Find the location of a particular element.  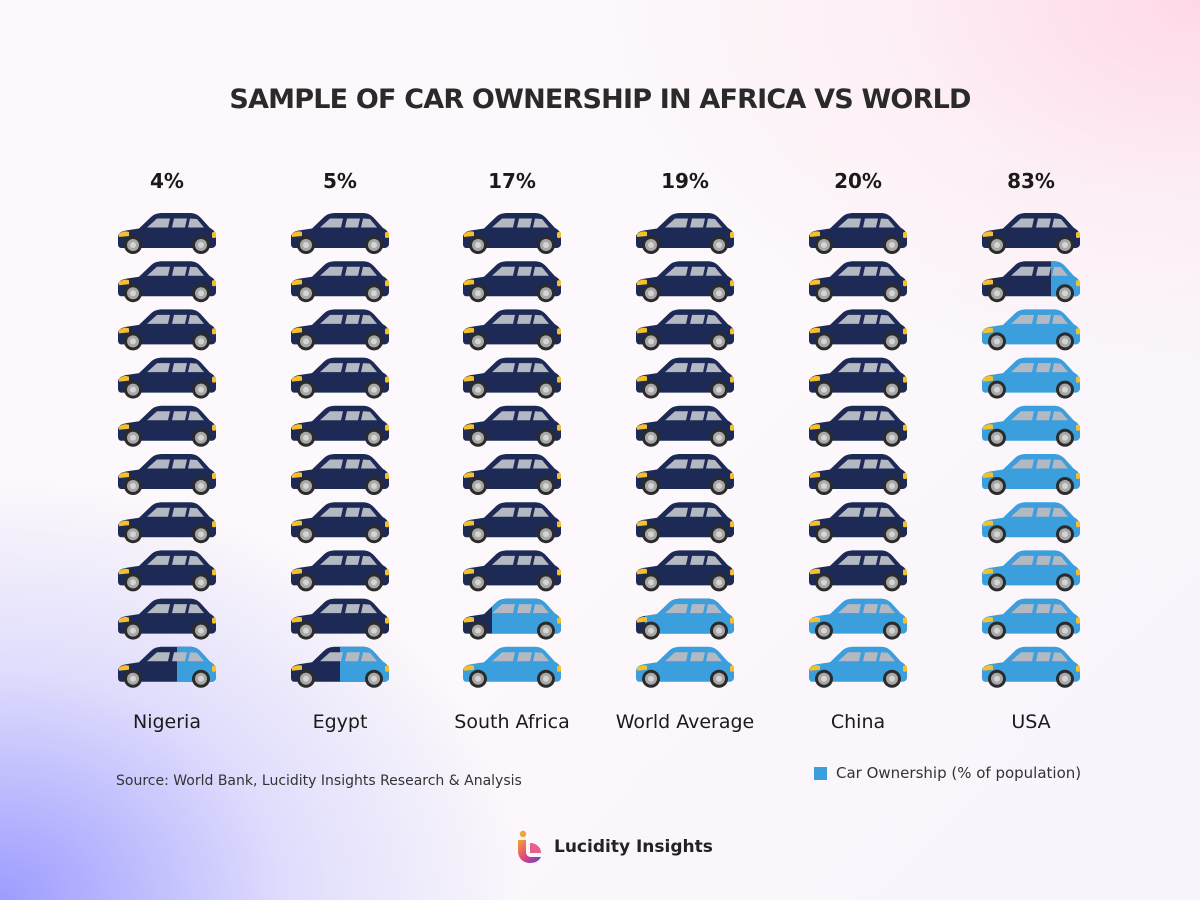

column-china: 20% China is located at coordinates (858, 451).